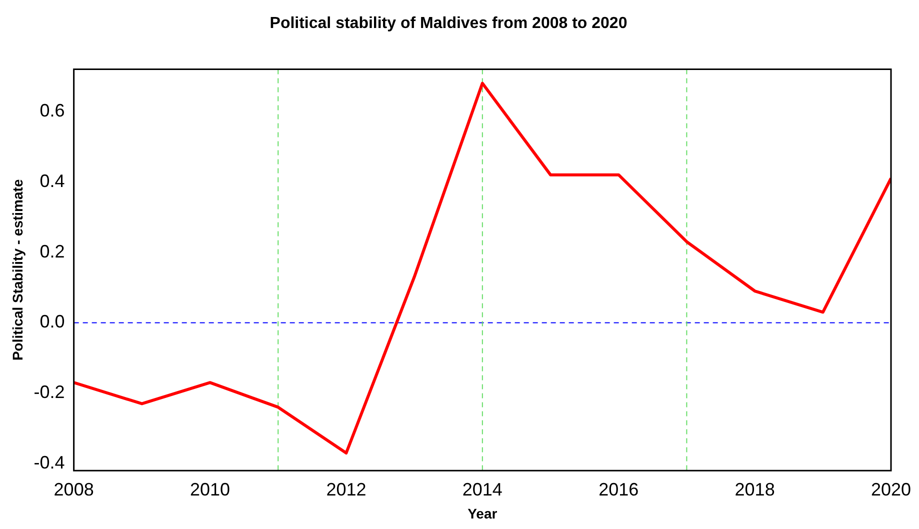  Describe the element at coordinates (52, 110) in the screenshot. I see `y-tick-label: 0.6` at that location.